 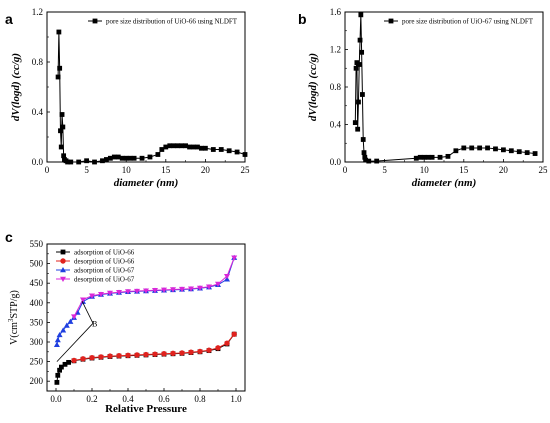 What do you see at coordinates (345, 170) in the screenshot?
I see `x-tick-label: 0` at bounding box center [345, 170].